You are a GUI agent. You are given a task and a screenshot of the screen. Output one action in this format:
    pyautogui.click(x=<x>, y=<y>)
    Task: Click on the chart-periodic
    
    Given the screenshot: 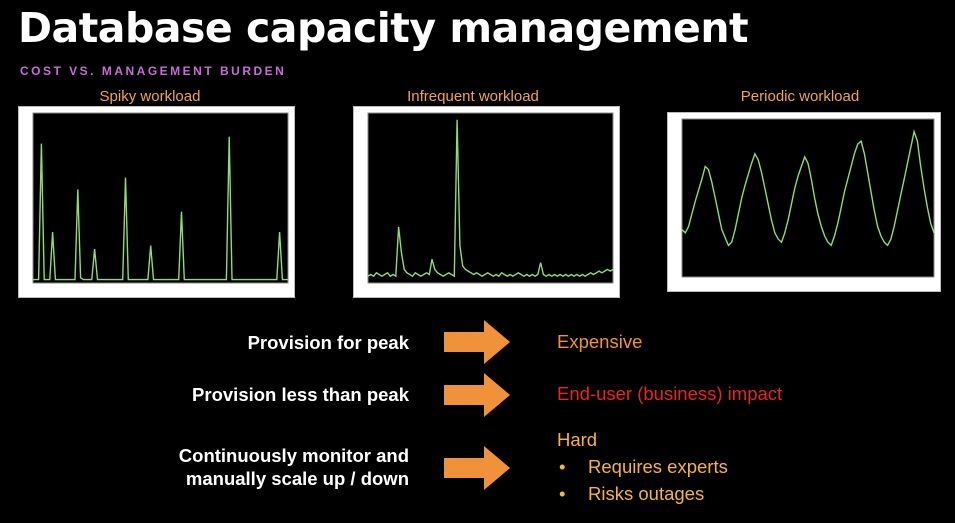 What is the action you would take?
    pyautogui.click(x=804, y=202)
    